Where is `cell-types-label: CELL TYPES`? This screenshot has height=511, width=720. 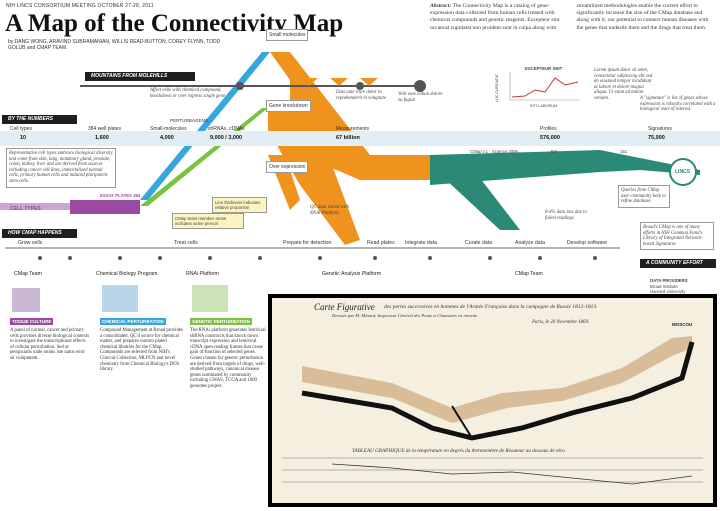
cell-types-label: CELL TYPES is located at coordinates (25, 209).